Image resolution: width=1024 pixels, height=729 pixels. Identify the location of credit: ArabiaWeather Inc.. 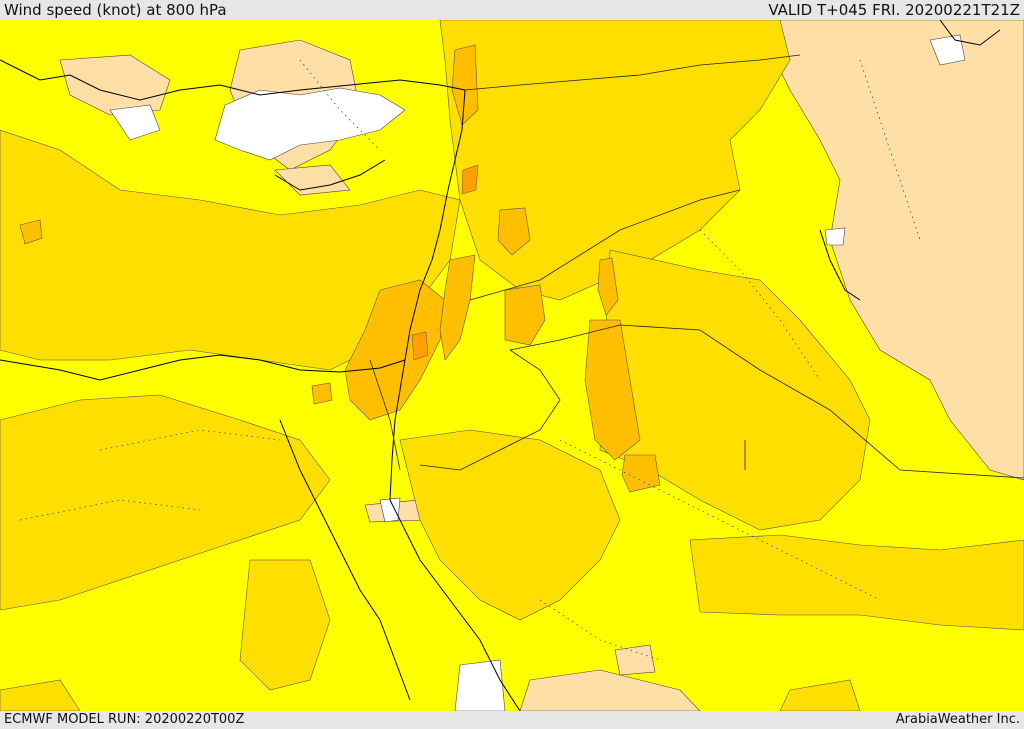
(957, 719).